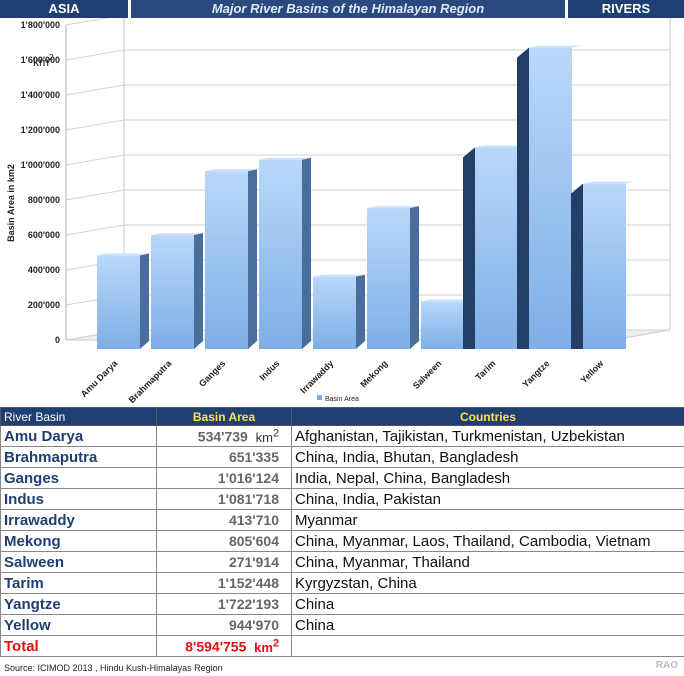 This screenshot has width=684, height=676. What do you see at coordinates (373, 373) in the screenshot?
I see `x-tick-label: Mekong` at bounding box center [373, 373].